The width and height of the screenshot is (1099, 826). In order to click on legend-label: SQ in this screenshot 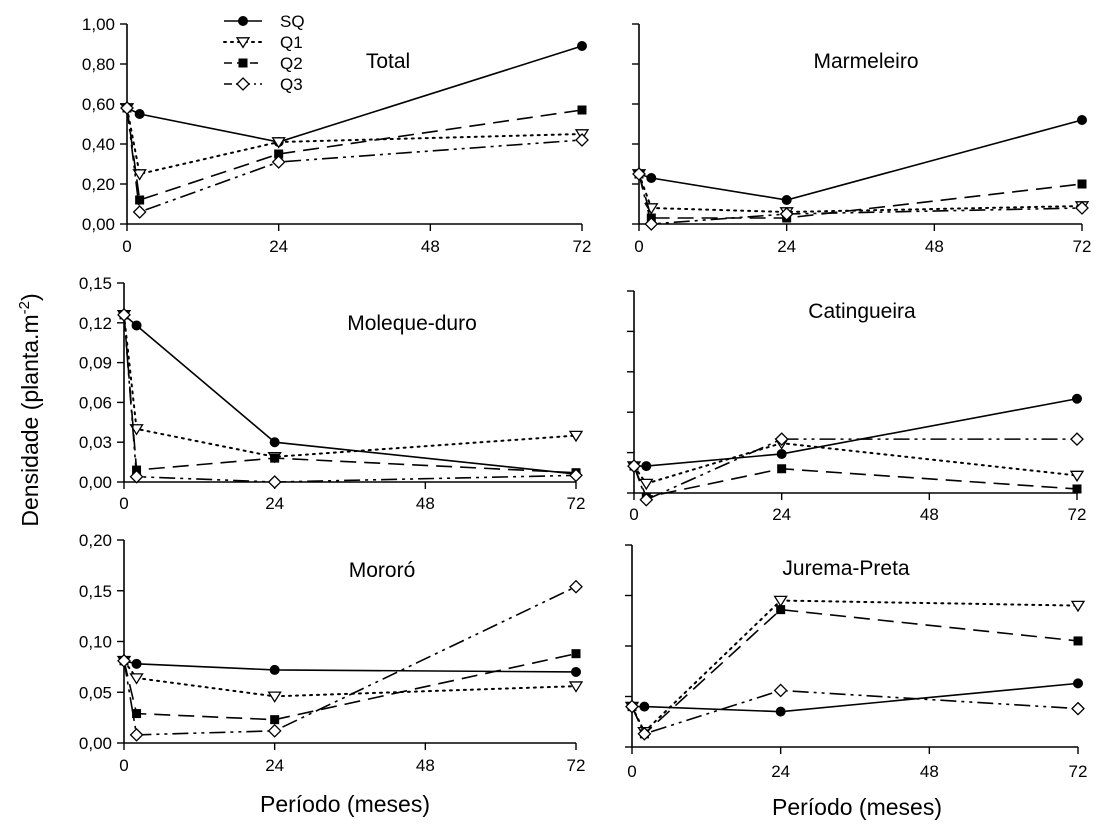, I will do `click(292, 21)`.